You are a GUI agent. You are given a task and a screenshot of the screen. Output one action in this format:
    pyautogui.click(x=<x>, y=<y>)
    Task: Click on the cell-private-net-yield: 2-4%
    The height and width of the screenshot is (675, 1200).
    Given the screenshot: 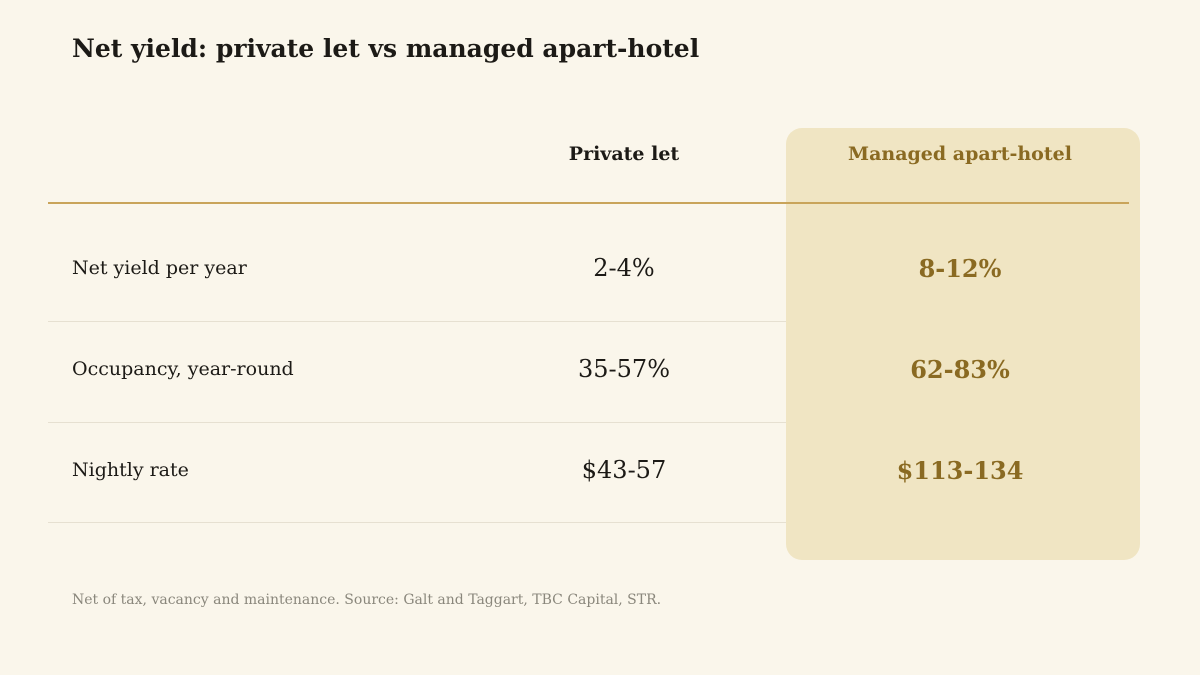 What is the action you would take?
    pyautogui.click(x=624, y=268)
    